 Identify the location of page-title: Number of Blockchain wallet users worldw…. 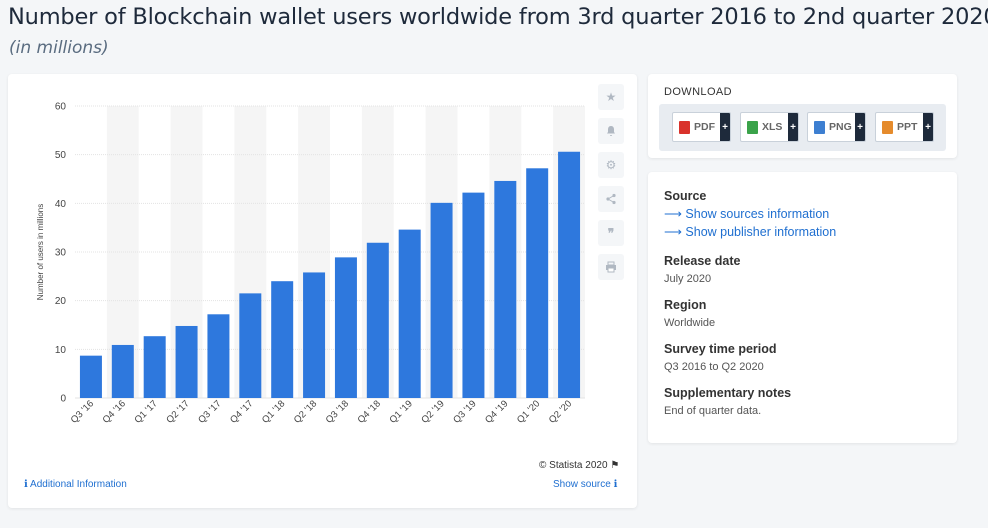
(498, 17).